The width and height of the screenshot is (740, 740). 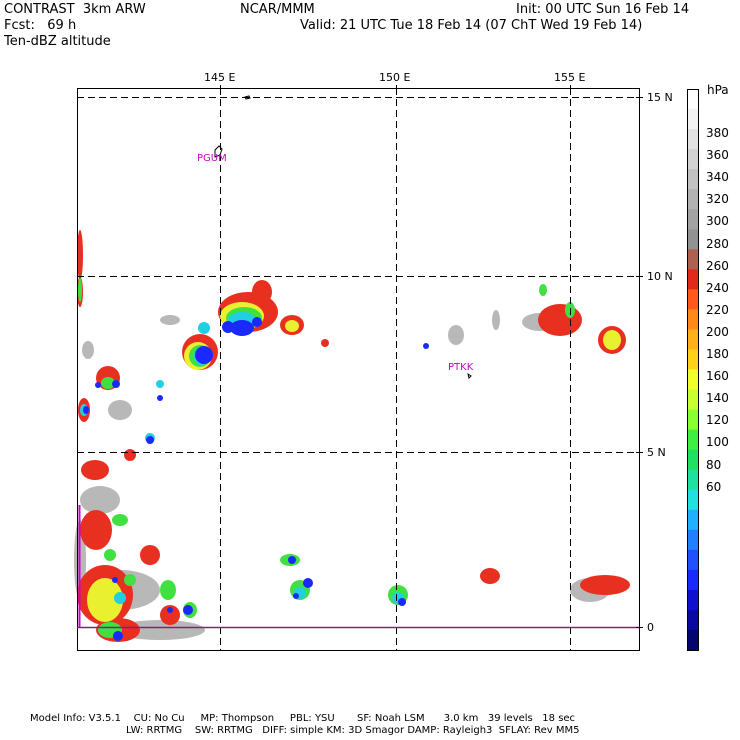 What do you see at coordinates (717, 221) in the screenshot?
I see `colorbar-tick-label: 300` at bounding box center [717, 221].